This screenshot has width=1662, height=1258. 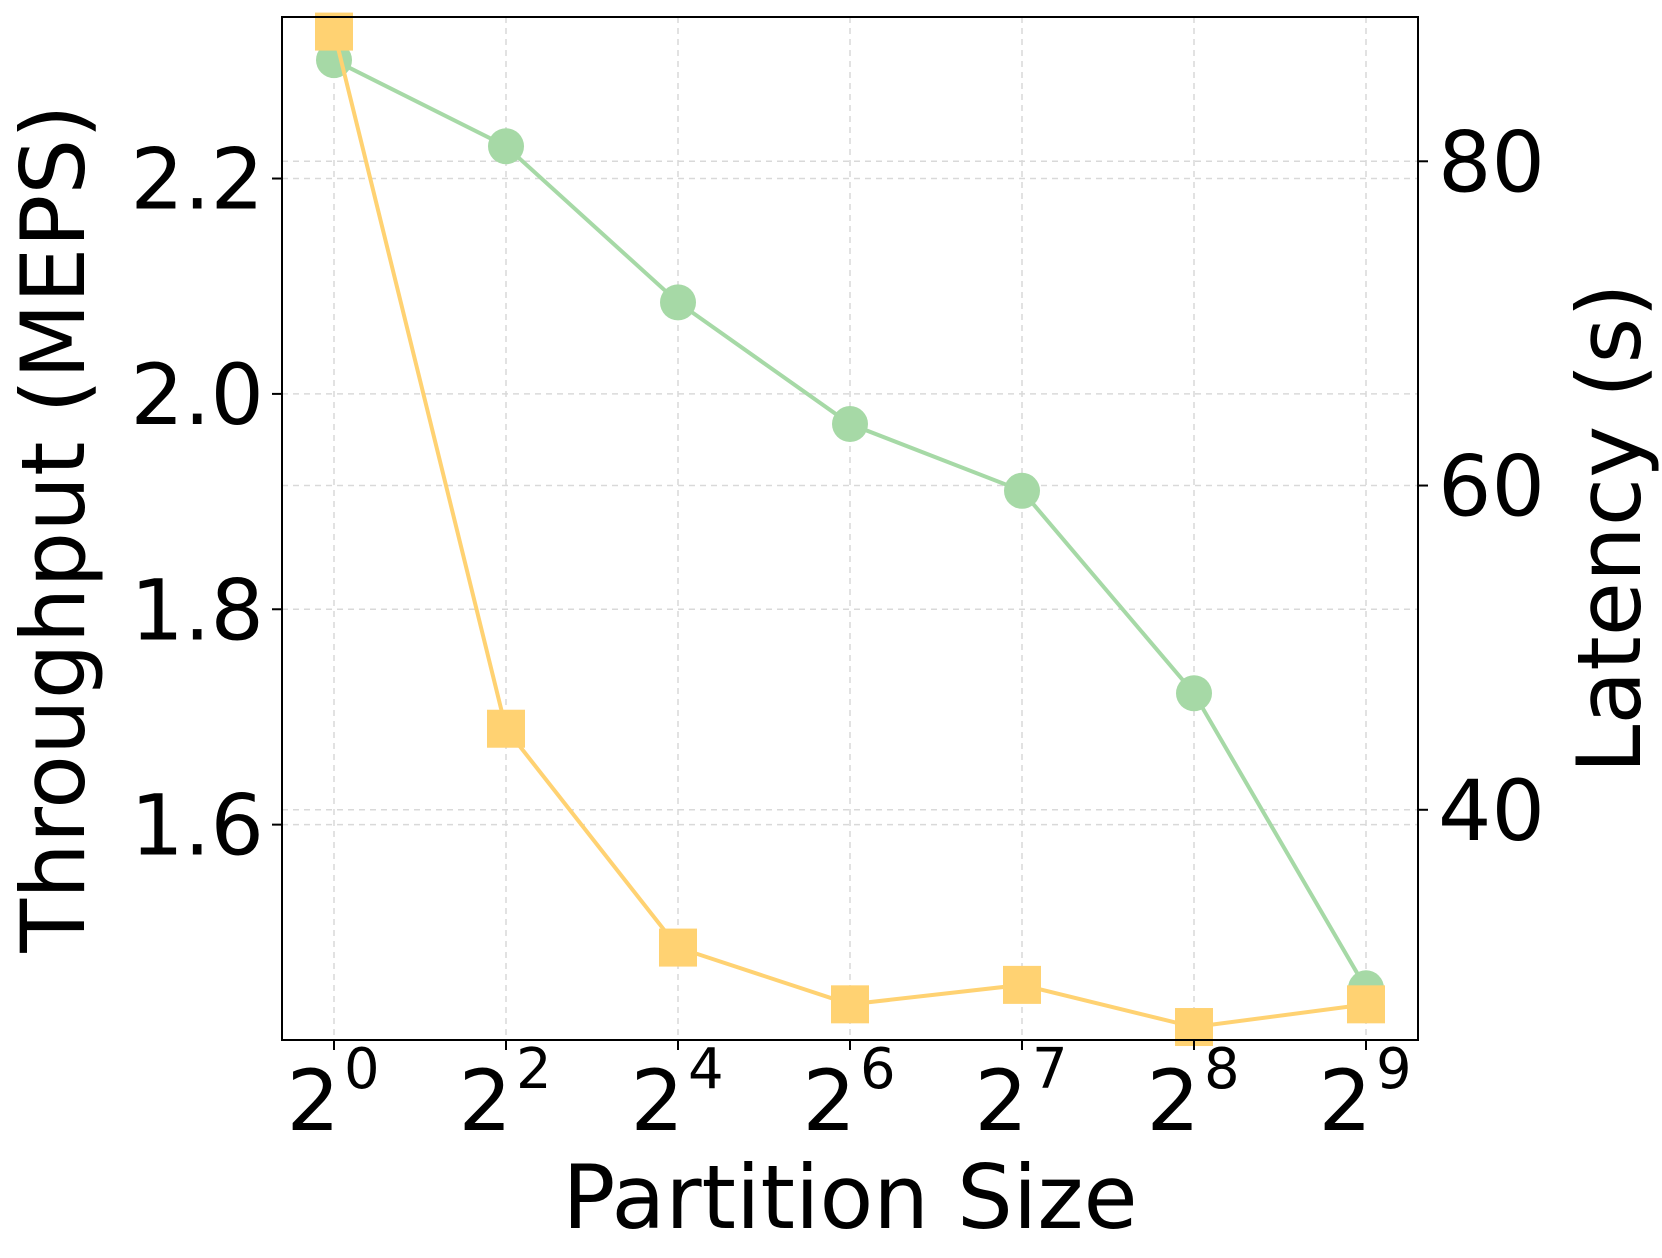 What do you see at coordinates (1491, 162) in the screenshot?
I see `y-right-tick-label-2: 80` at bounding box center [1491, 162].